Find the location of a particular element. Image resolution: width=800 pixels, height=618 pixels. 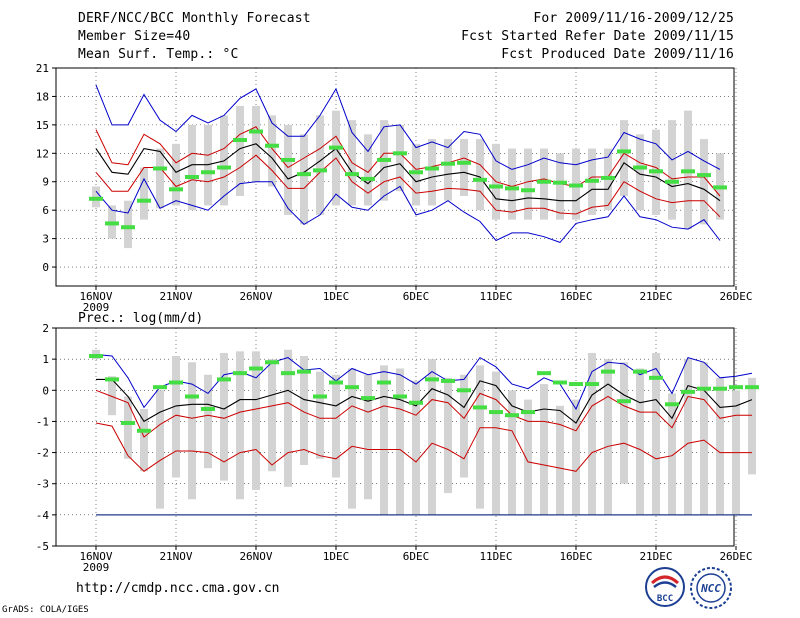

temperature-ytick-label: 15 is located at coordinates (42, 125).